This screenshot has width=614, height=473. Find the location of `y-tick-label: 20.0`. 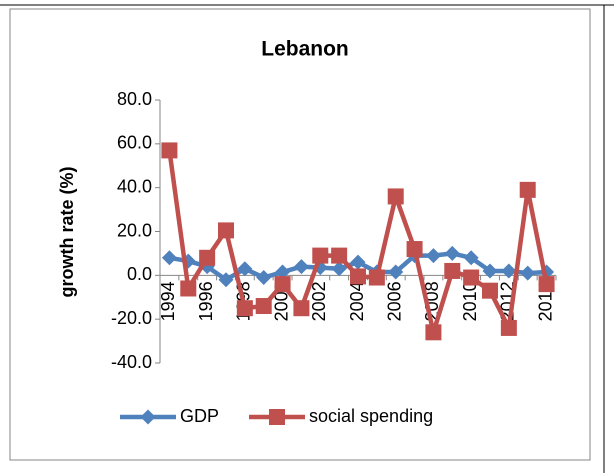

y-tick-label: 20.0 is located at coordinates (134, 230).